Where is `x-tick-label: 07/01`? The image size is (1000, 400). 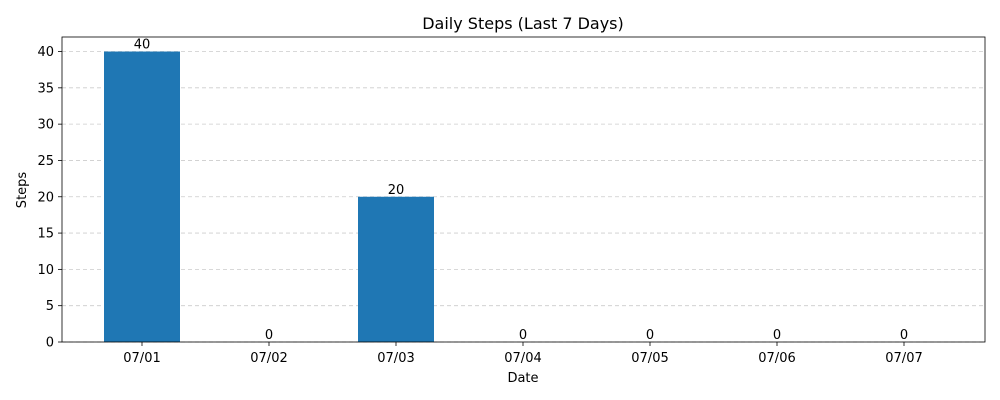 x-tick-label: 07/01 is located at coordinates (141, 358).